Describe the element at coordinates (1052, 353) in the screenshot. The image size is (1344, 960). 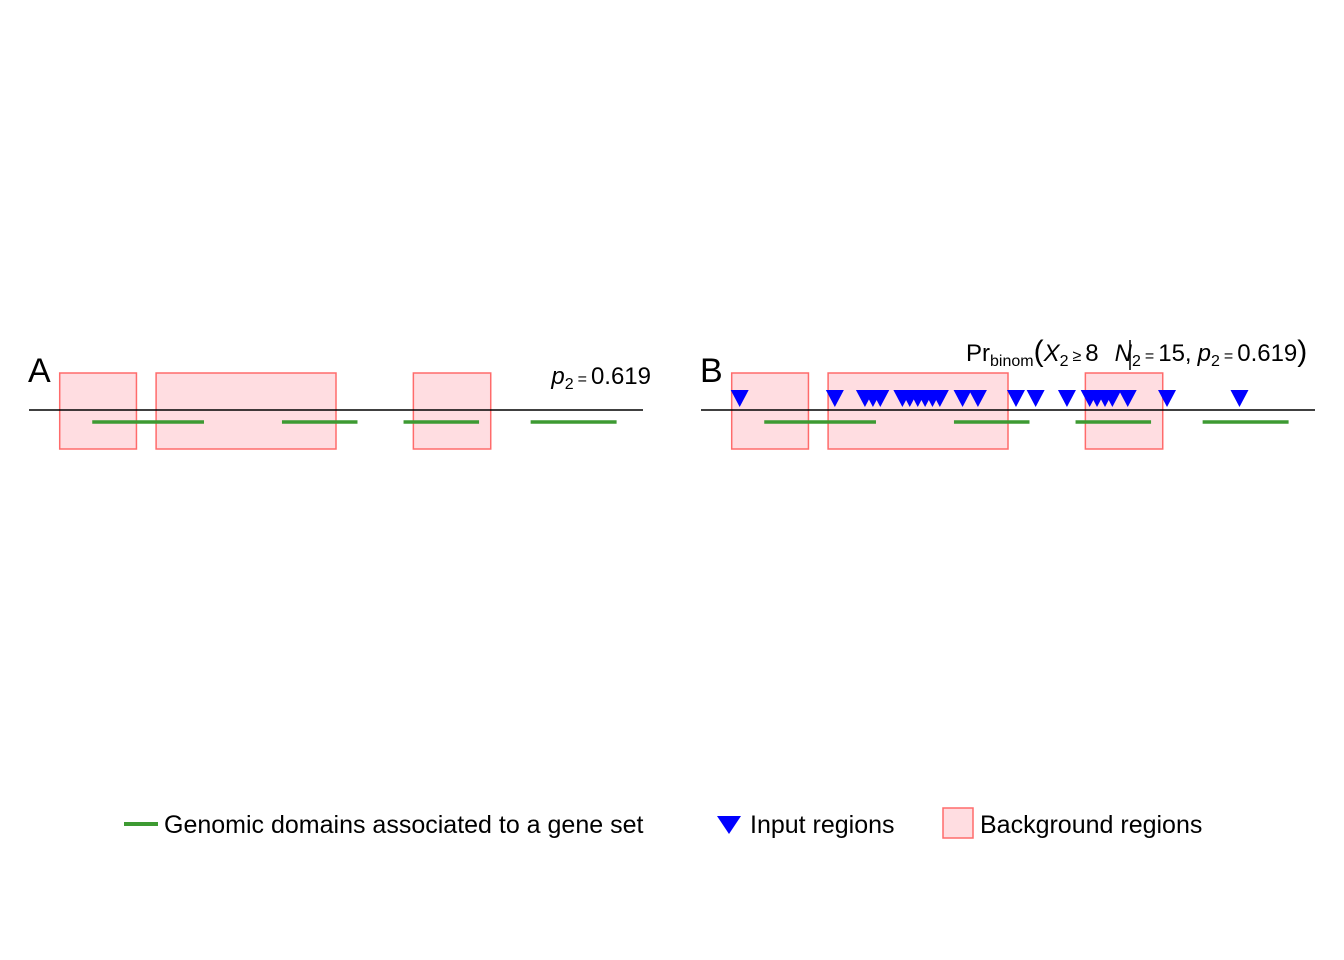
I see `x-symbol: X` at that location.